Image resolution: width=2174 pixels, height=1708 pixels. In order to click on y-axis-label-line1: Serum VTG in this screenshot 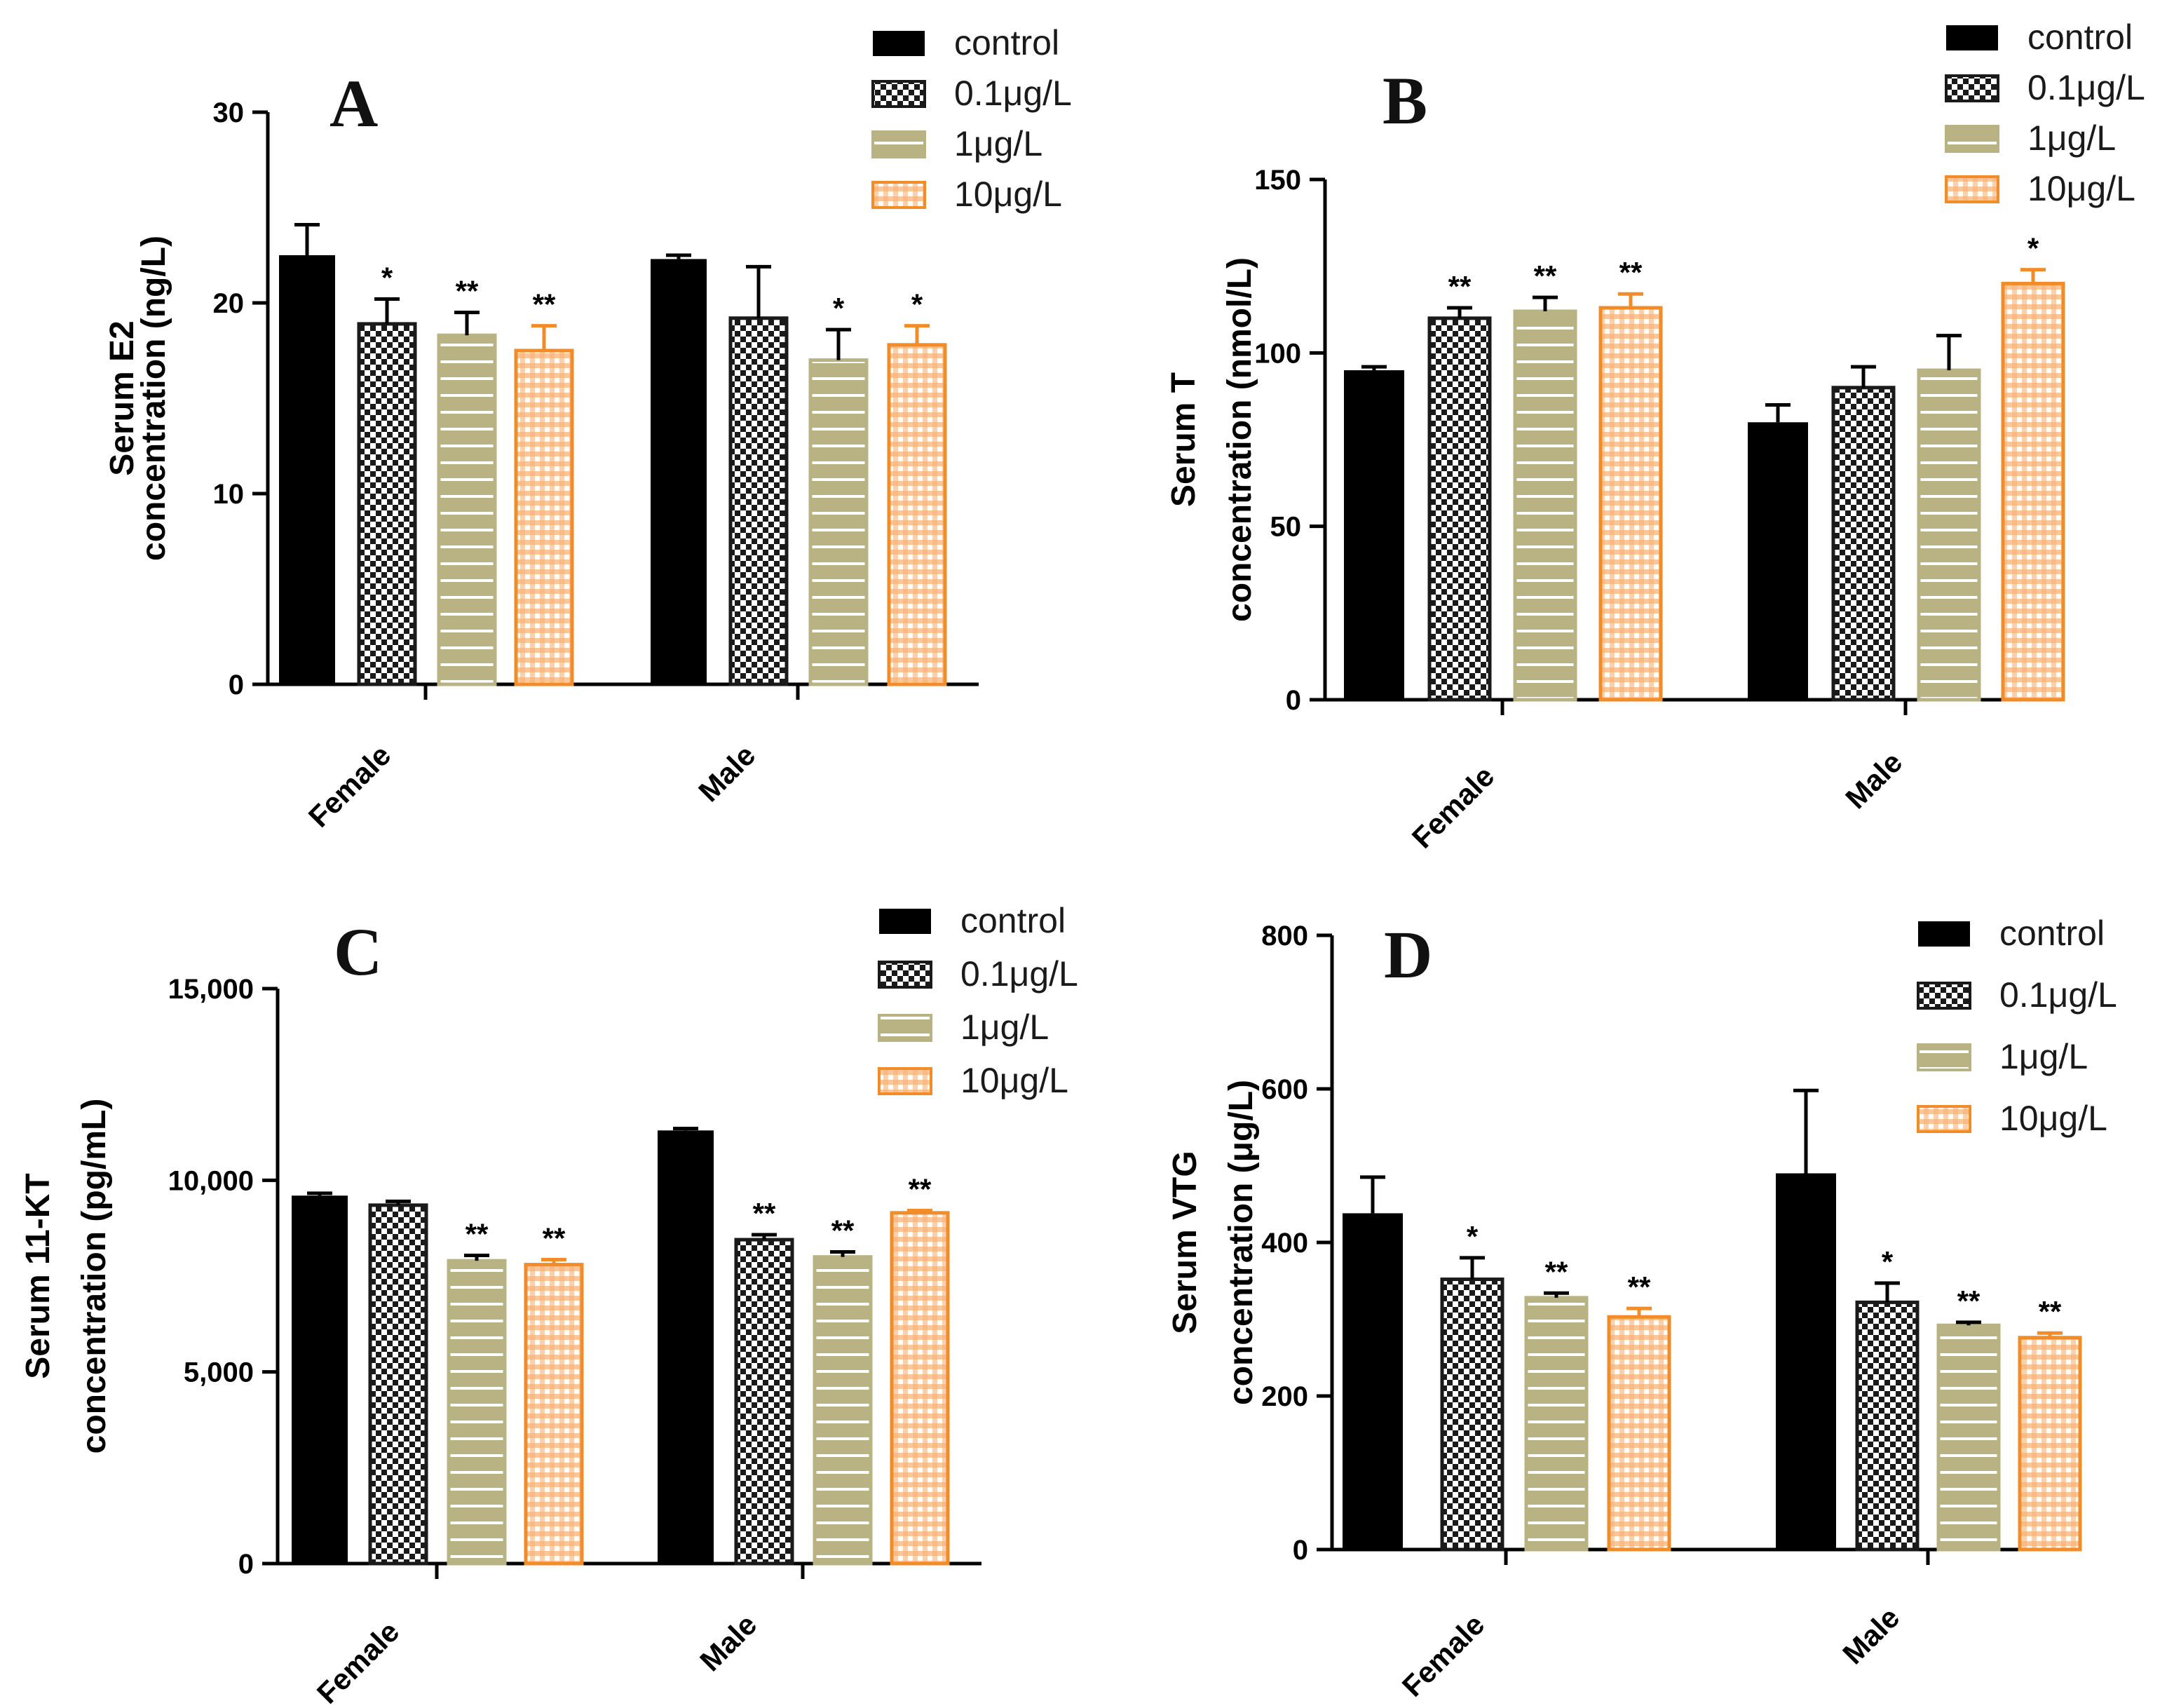, I will do `click(1186, 1242)`.